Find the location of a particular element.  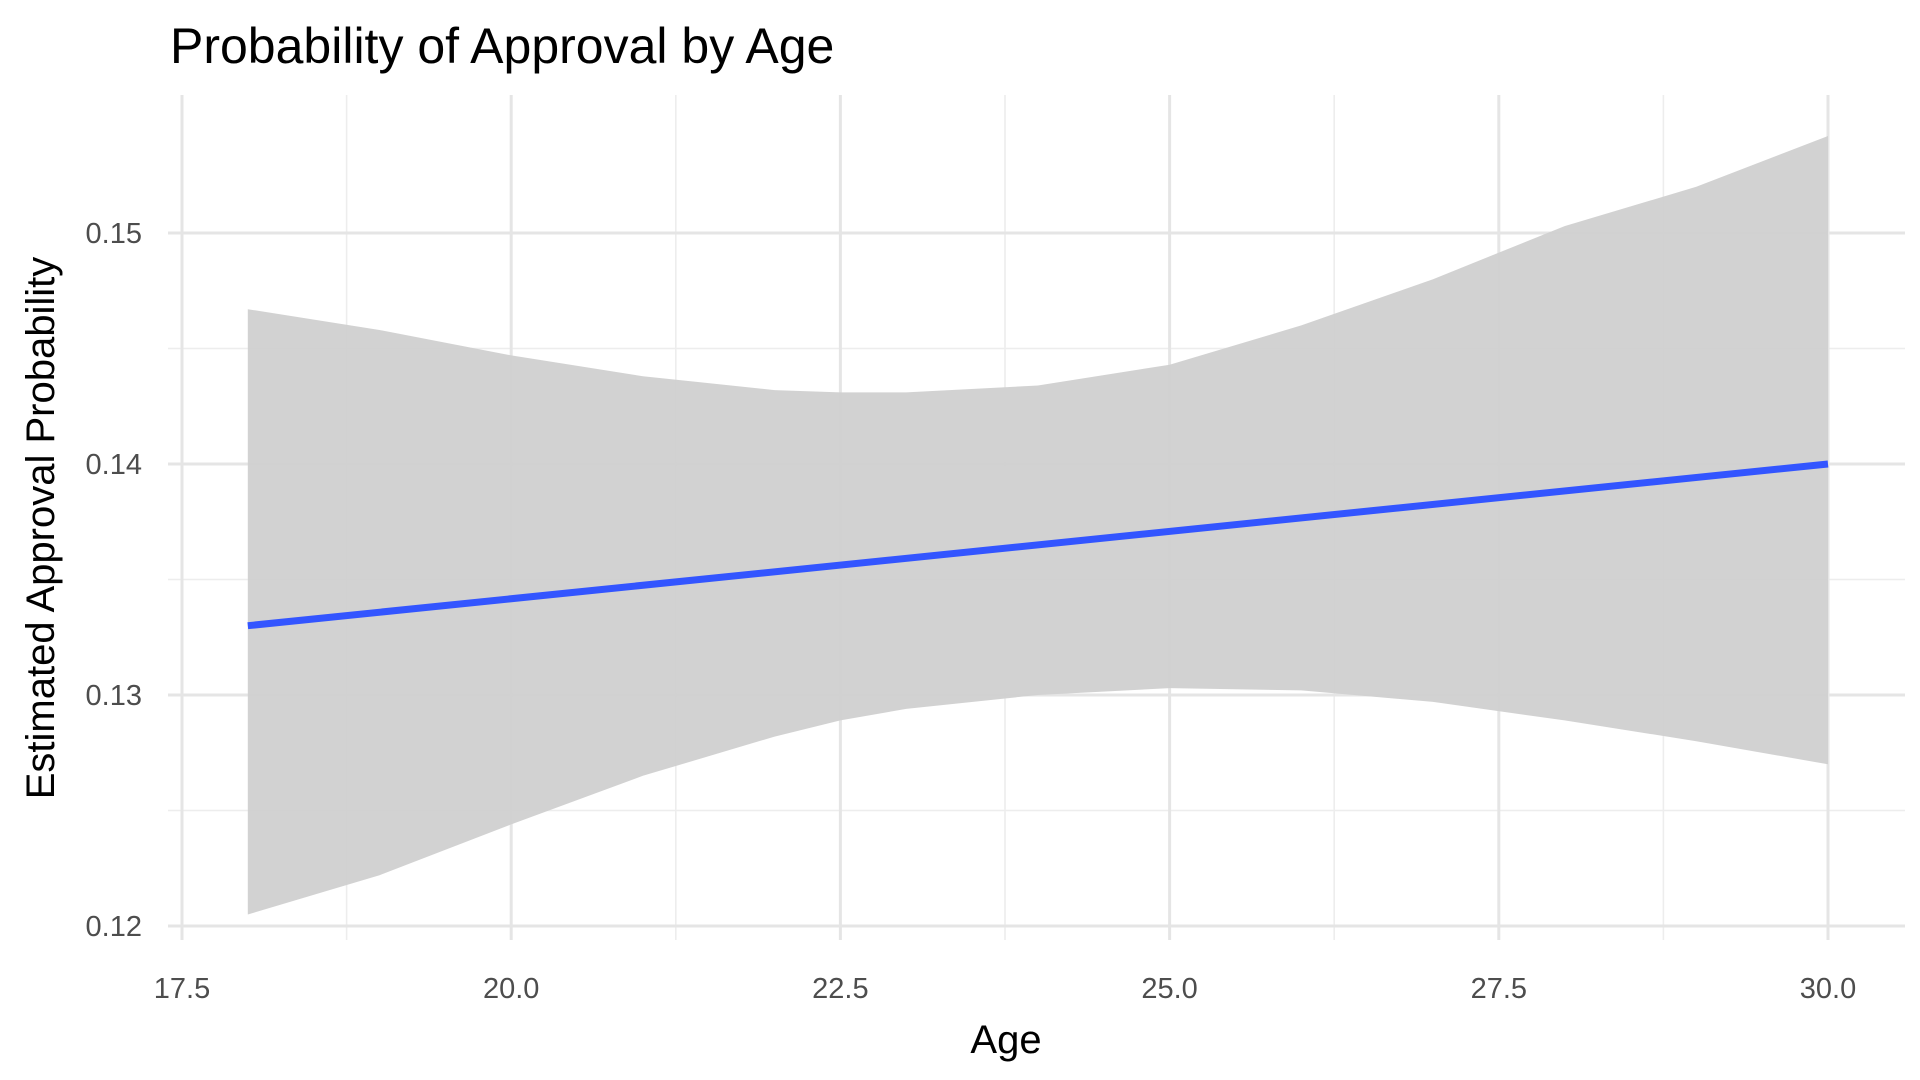

series-line-layer is located at coordinates (1038, 545).